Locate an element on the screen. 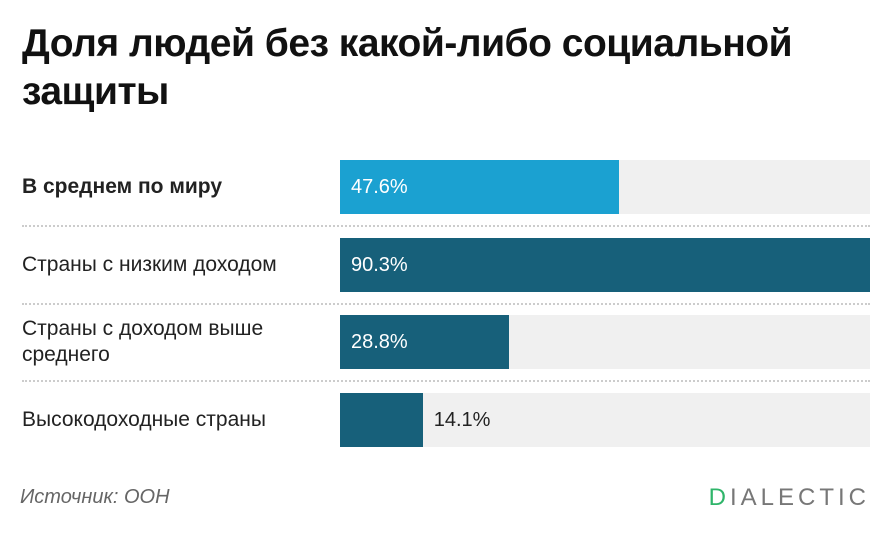 This screenshot has width=892, height=542. category-label: В среднем по миру is located at coordinates (122, 186).